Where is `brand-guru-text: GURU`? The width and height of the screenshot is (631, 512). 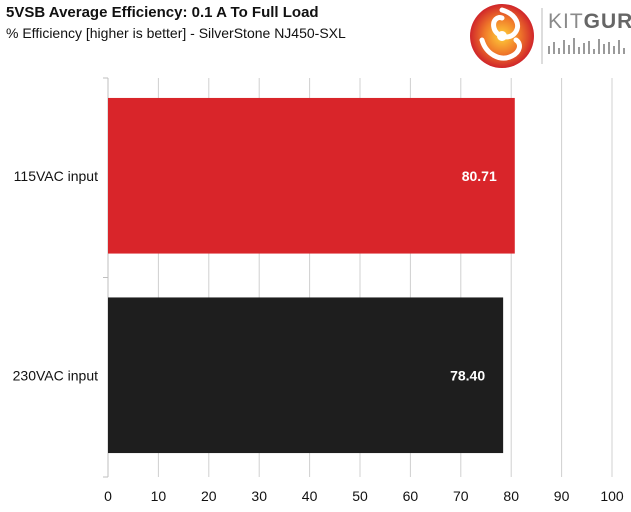
brand-guru-text: GURU is located at coordinates (607, 21).